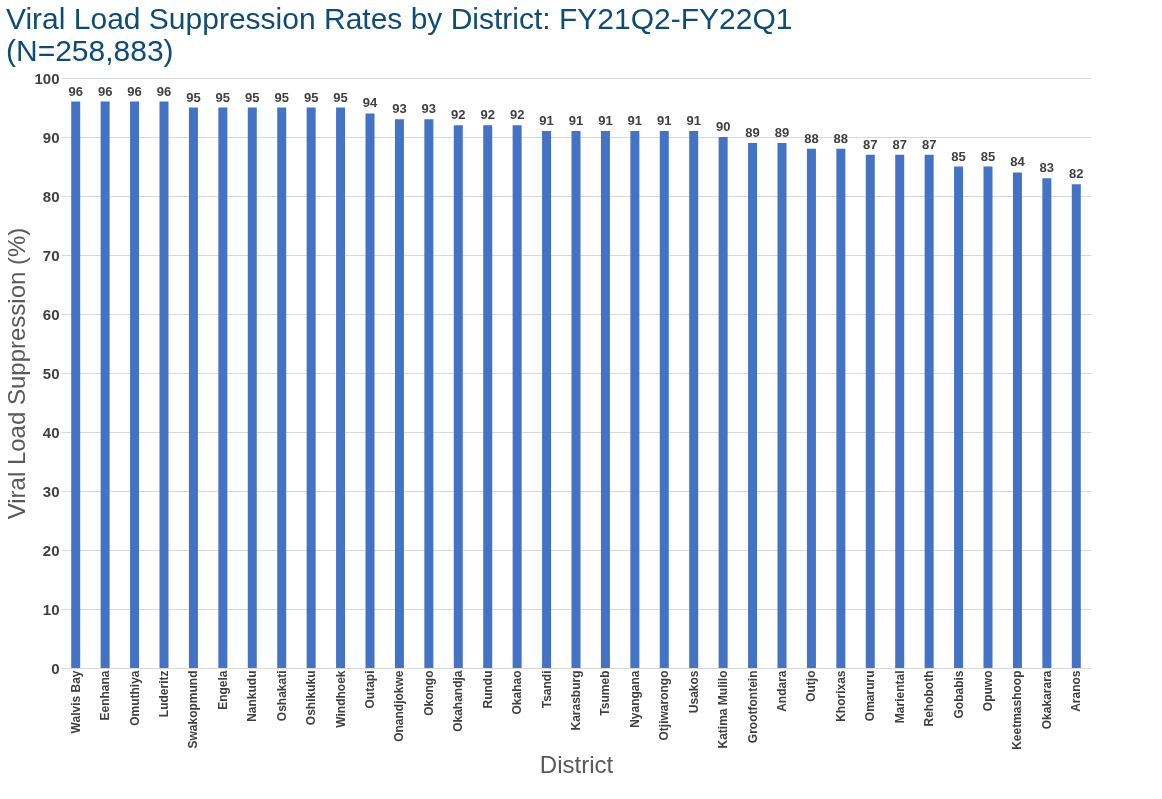  Describe the element at coordinates (752, 707) in the screenshot. I see `x-tick-label: Grootfontein` at that location.